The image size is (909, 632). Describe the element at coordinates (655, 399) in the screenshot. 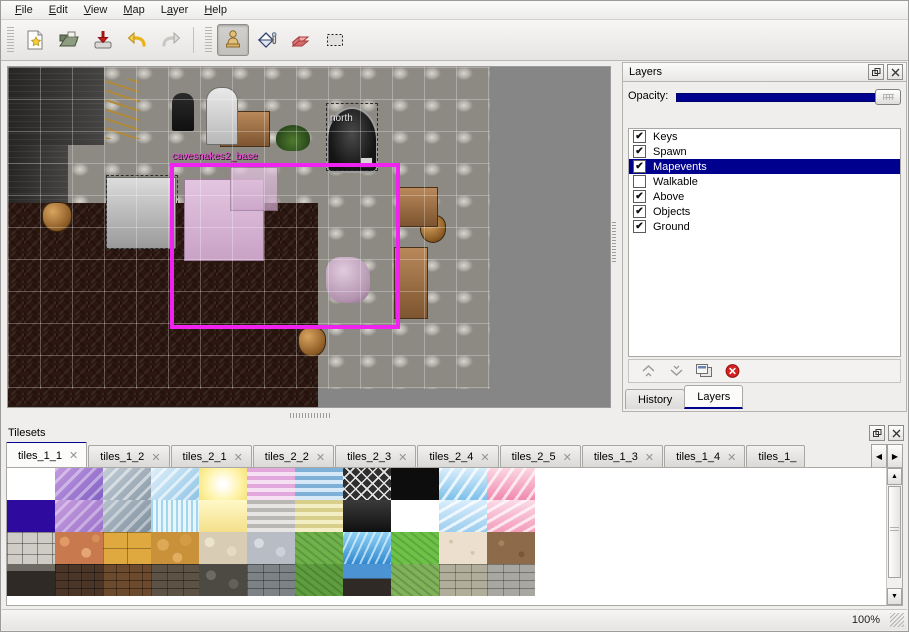

I see `tab-history: History` at that location.